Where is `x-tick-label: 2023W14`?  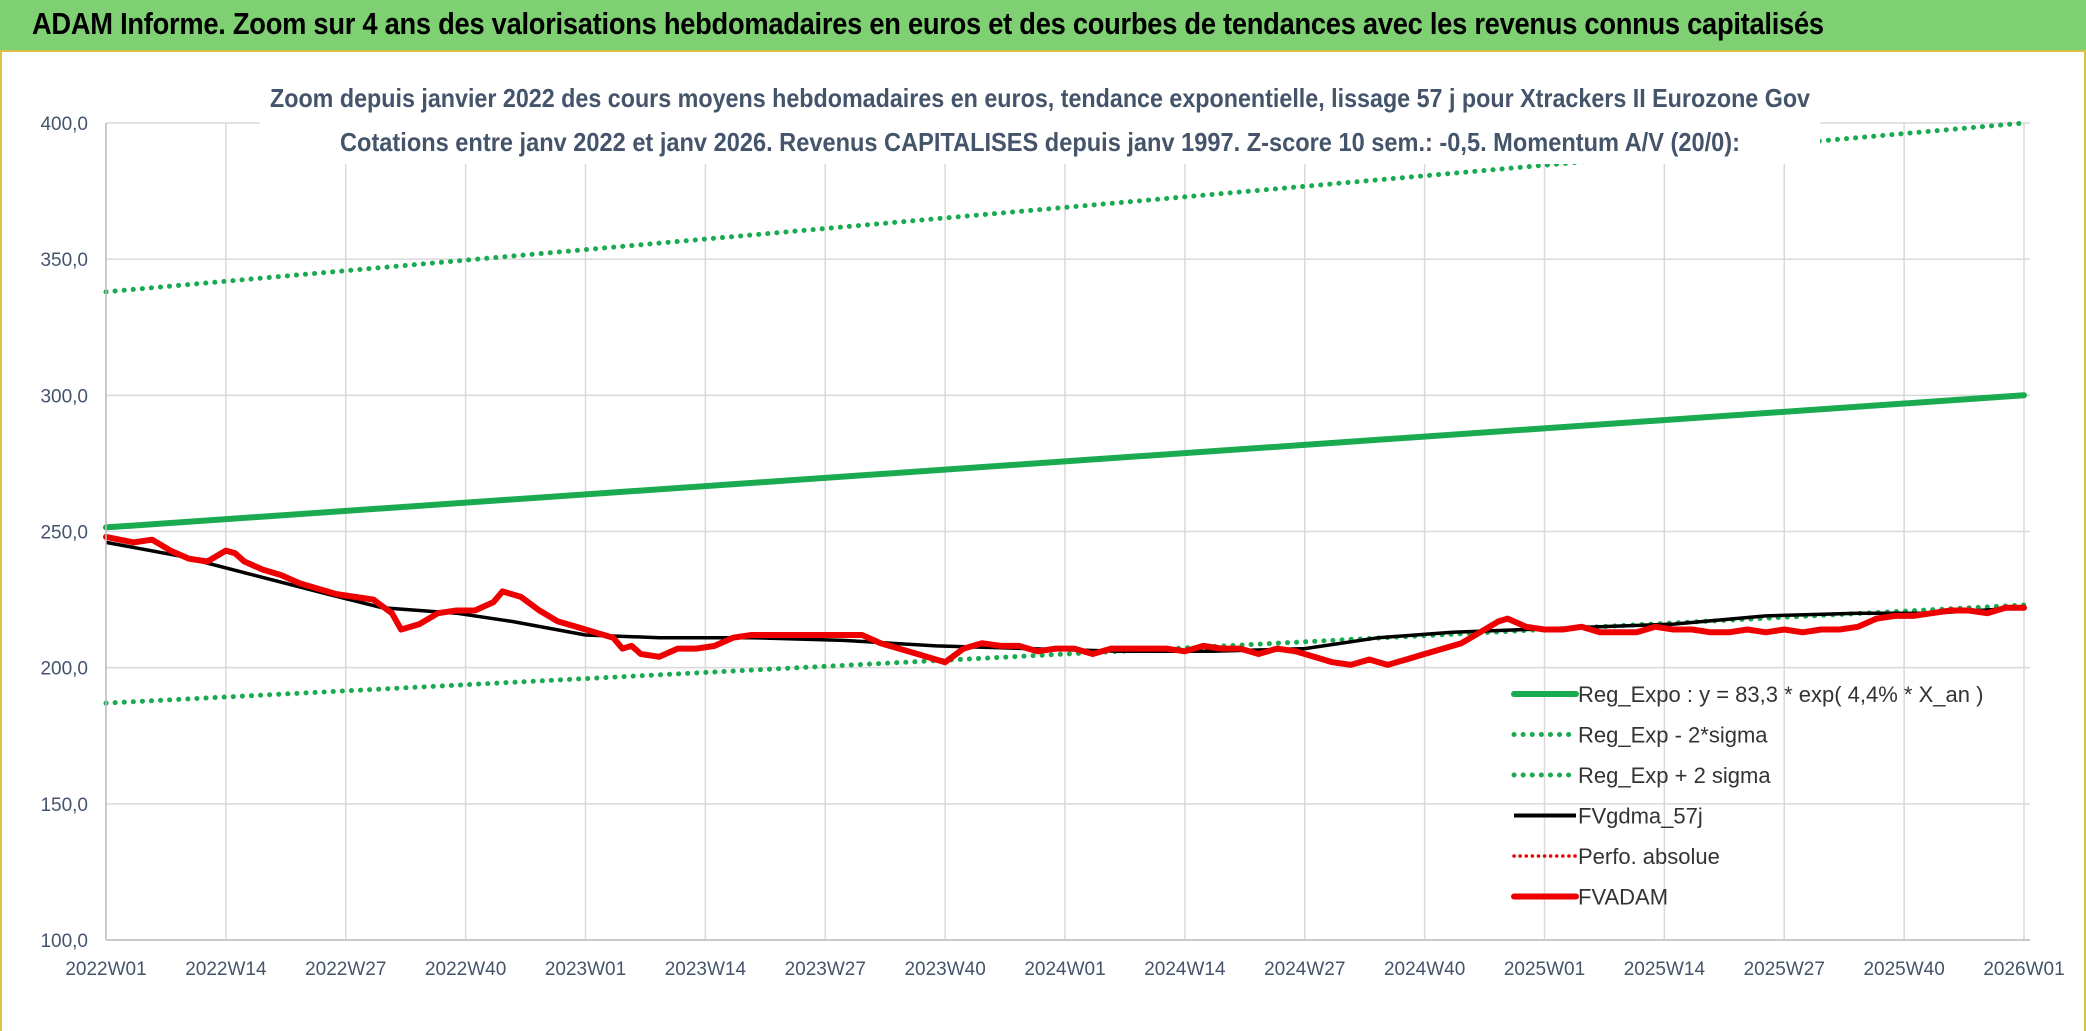 x-tick-label: 2023W14 is located at coordinates (706, 969).